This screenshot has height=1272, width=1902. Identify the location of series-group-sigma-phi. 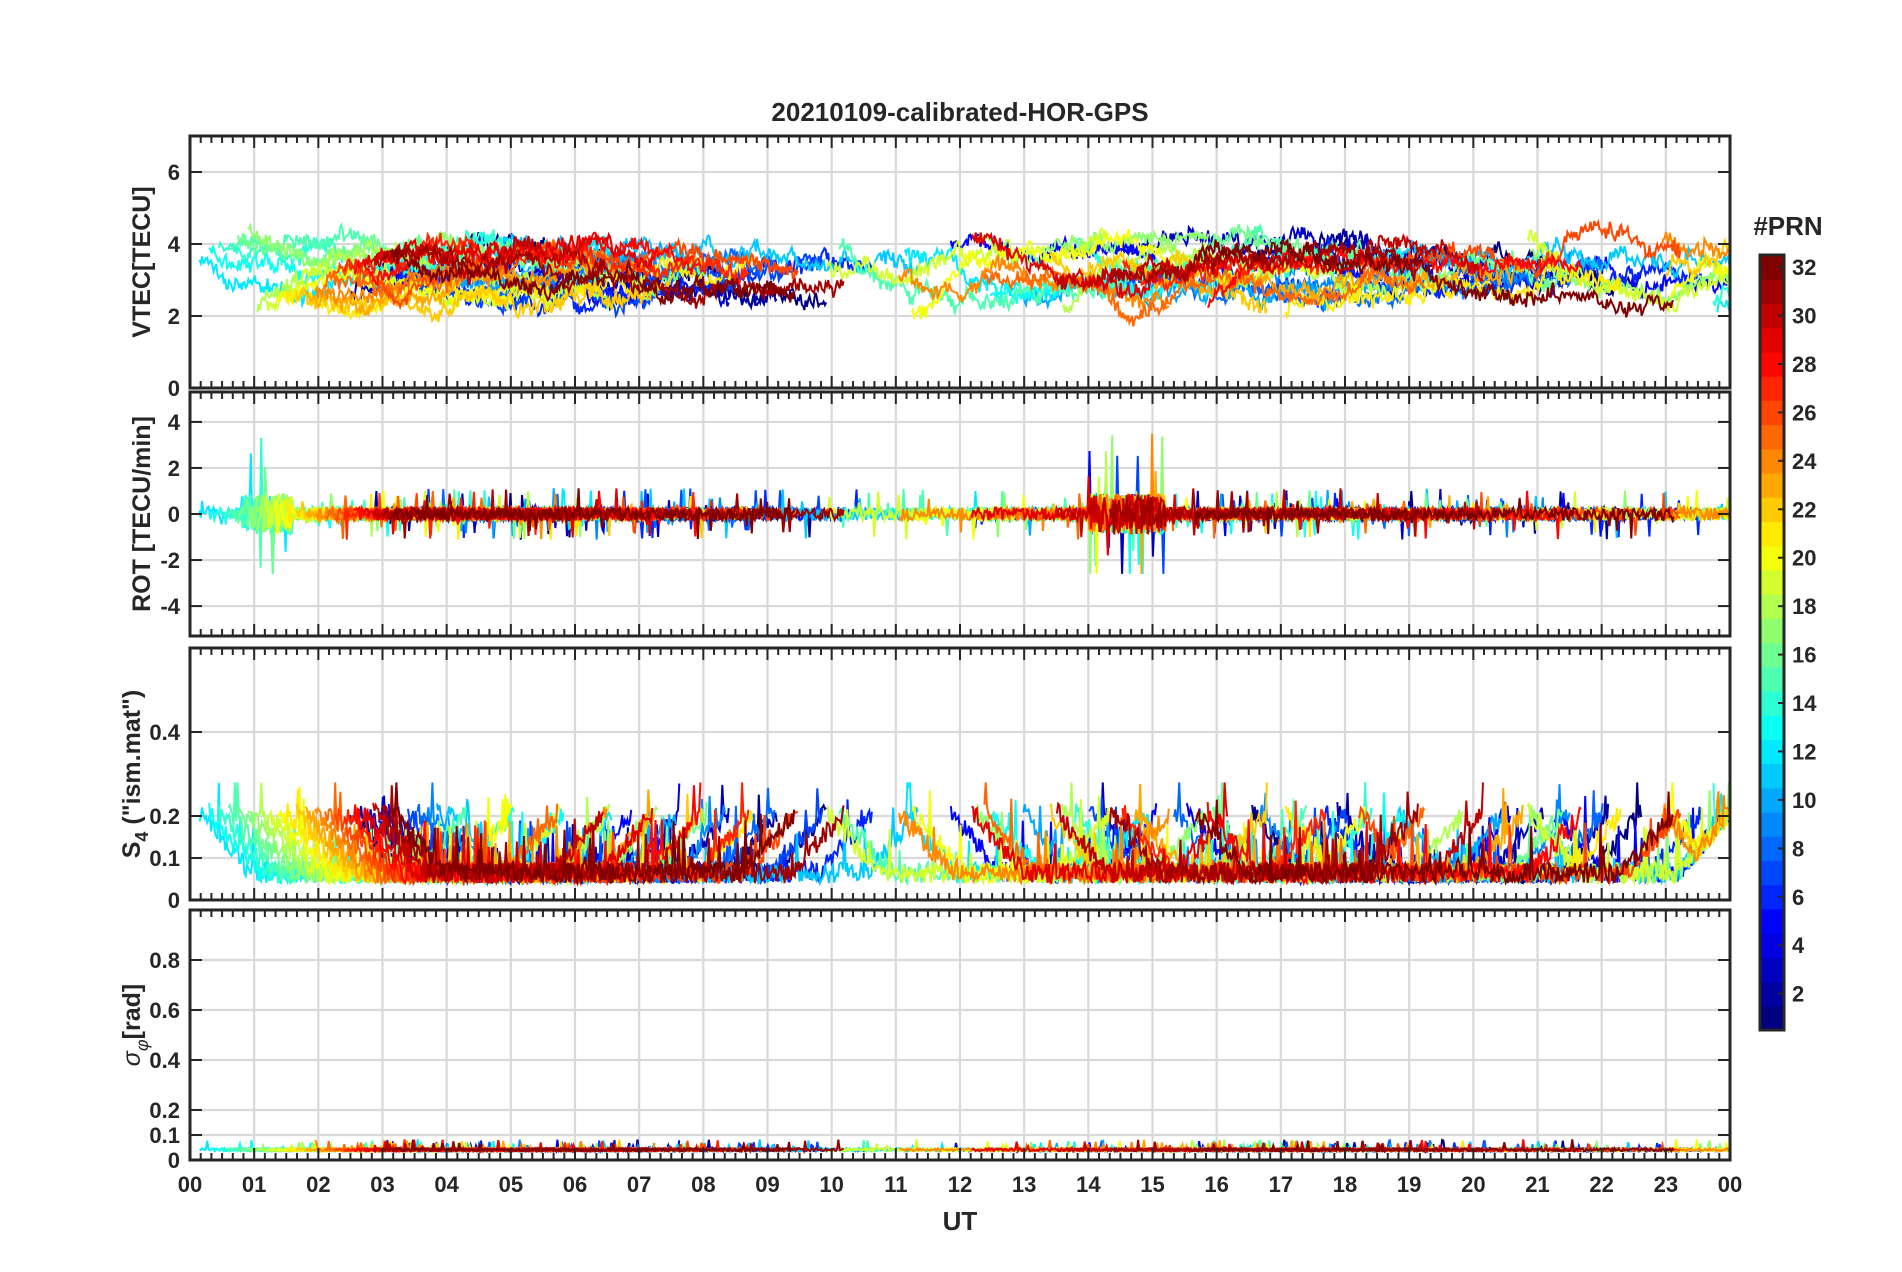
(964, 1146).